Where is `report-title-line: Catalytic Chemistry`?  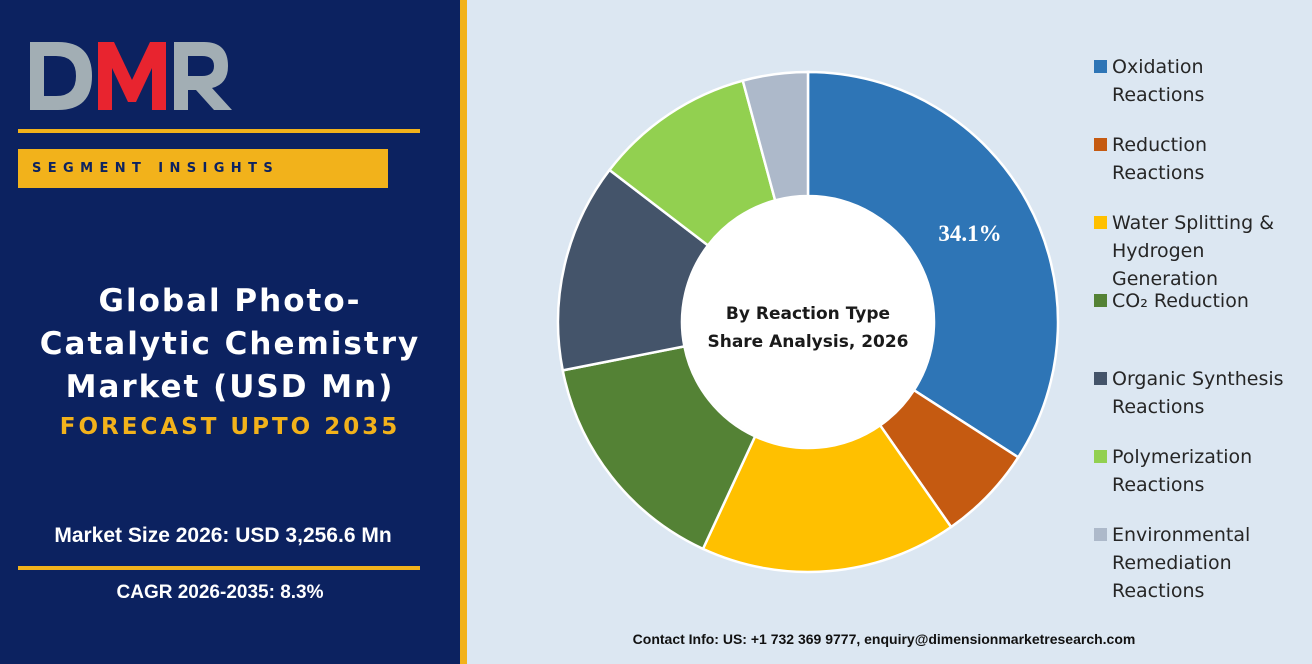 report-title-line: Catalytic Chemistry is located at coordinates (230, 344).